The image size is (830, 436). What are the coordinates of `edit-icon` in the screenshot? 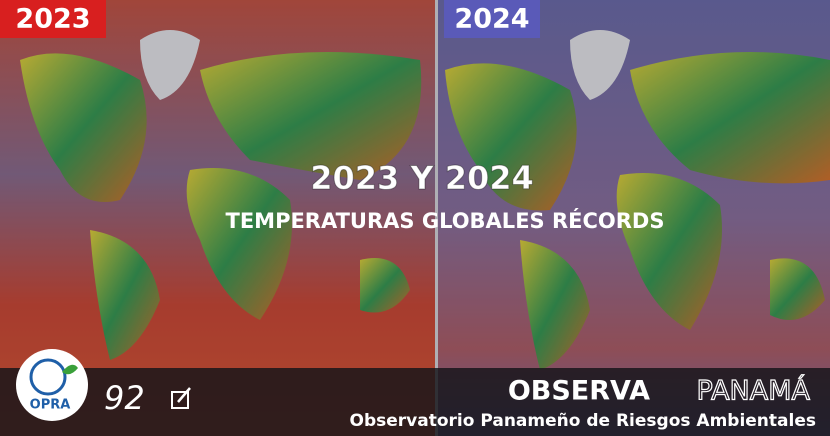 It's located at (181, 398).